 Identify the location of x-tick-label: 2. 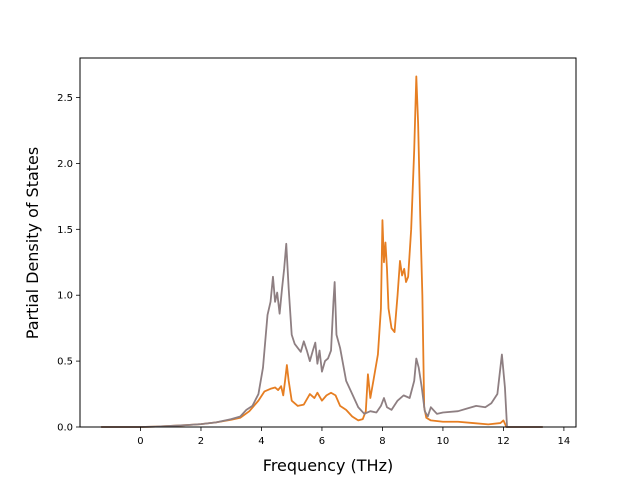
(201, 441).